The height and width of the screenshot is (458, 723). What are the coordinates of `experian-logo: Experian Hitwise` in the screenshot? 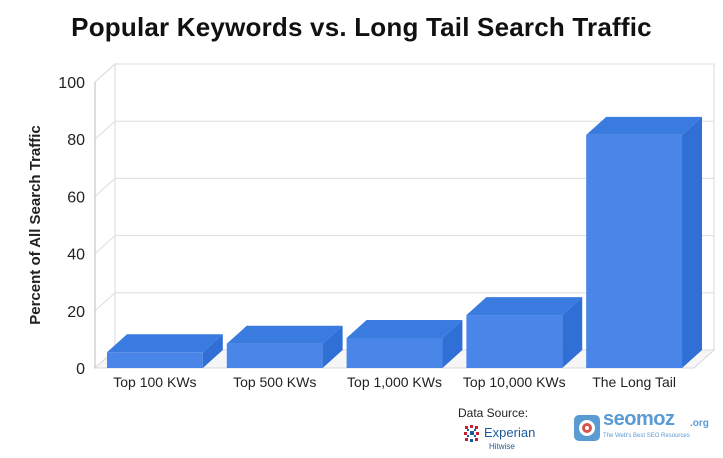 It's located at (508, 439).